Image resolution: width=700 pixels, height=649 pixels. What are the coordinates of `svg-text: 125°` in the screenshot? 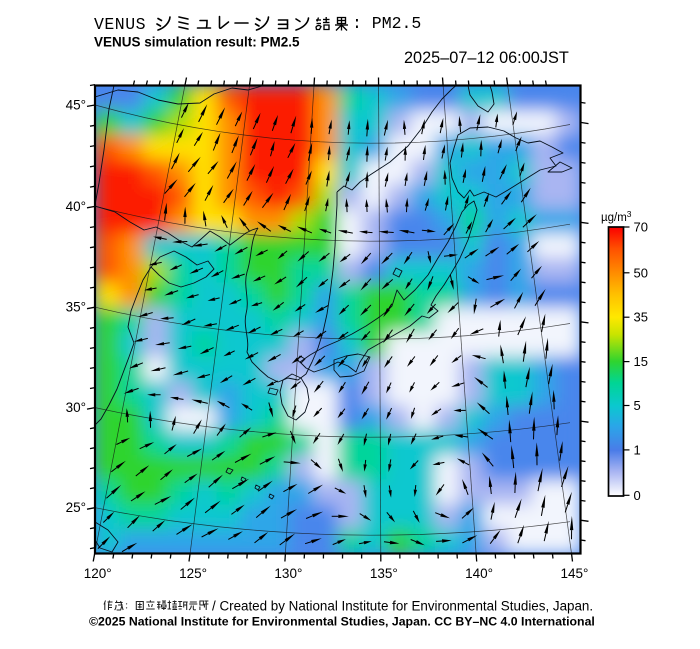 It's located at (193, 573).